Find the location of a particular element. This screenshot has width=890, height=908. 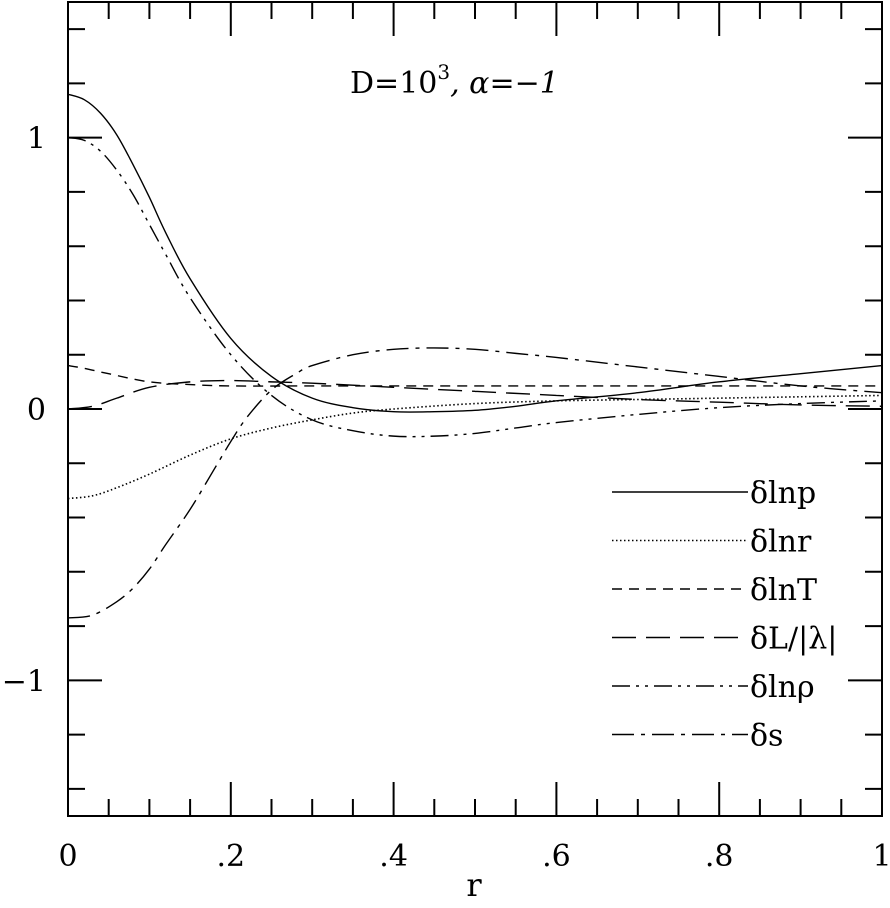

annotation-alpha: , α=−1 is located at coordinates (504, 83).